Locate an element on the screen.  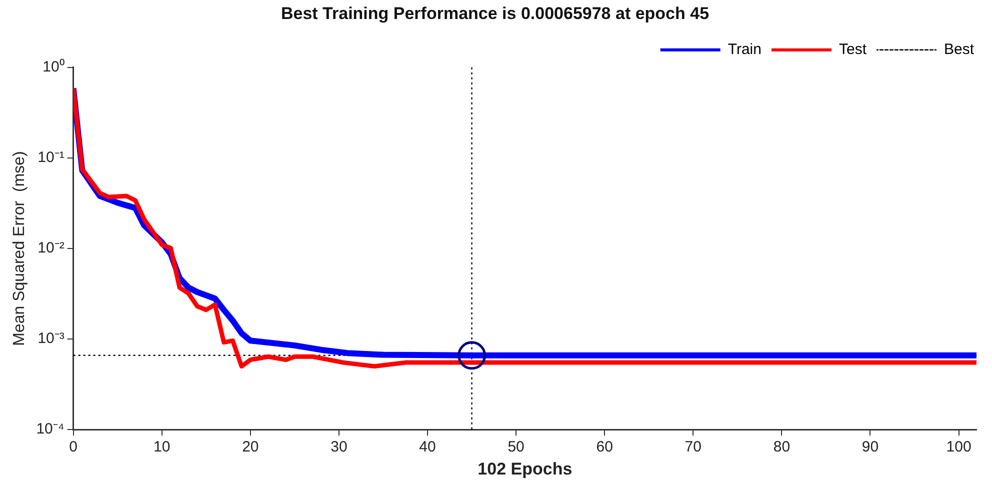
legend-label: Train is located at coordinates (745, 49).